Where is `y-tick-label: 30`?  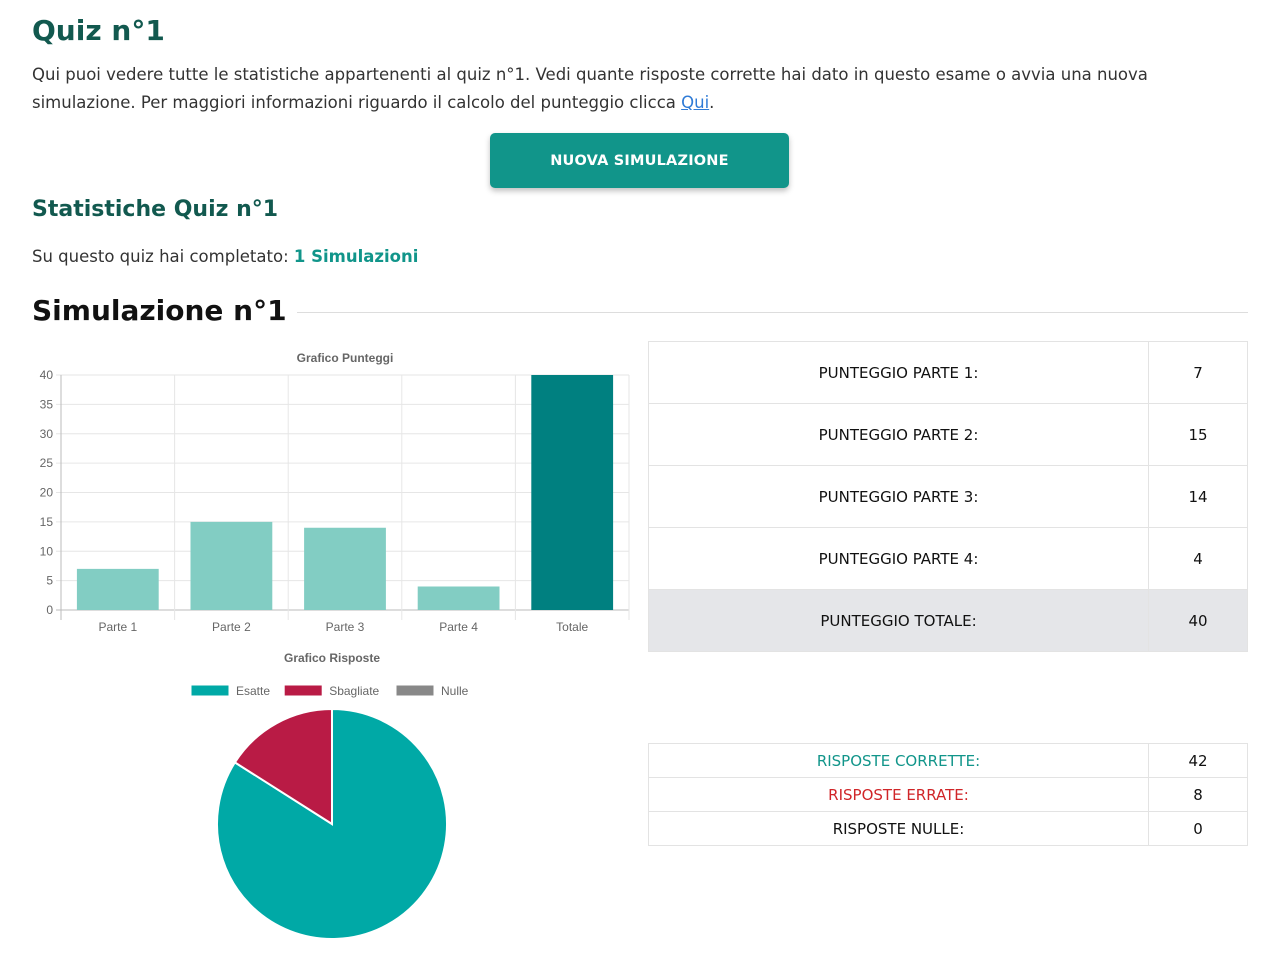 y-tick-label: 30 is located at coordinates (47, 434).